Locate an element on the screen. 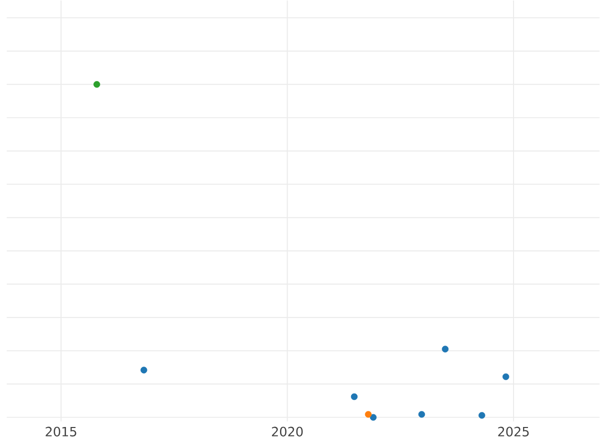 The width and height of the screenshot is (600, 445). x-tick-label: 2015 is located at coordinates (61, 431).